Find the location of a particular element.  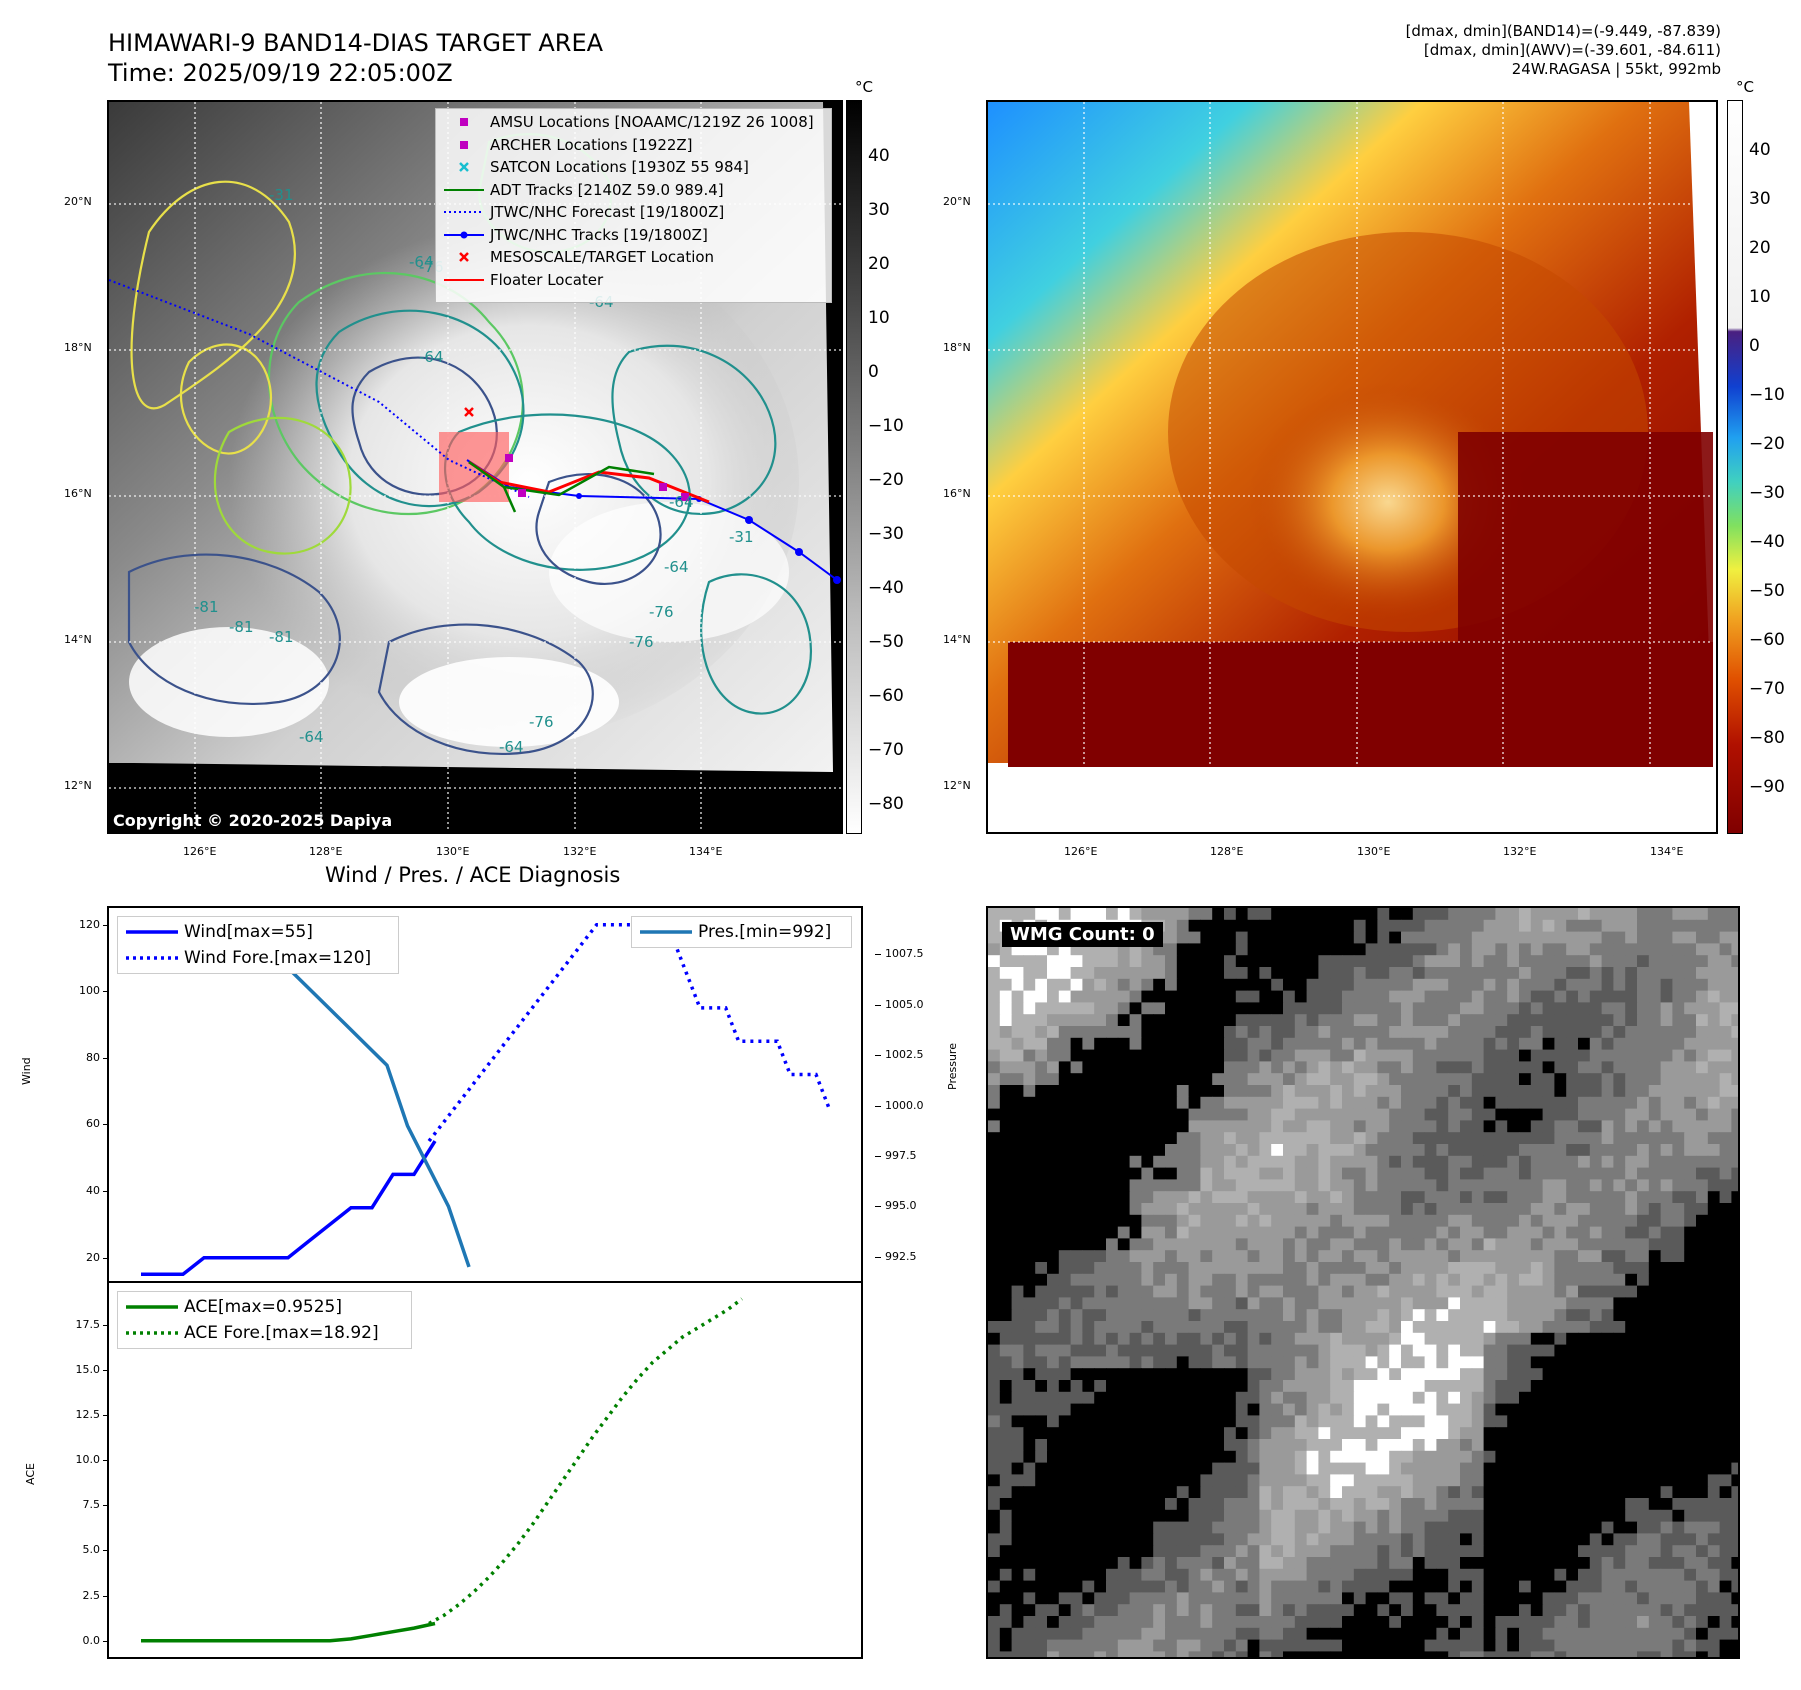

map-legend-item: ADT Tracks [2140Z 59.0 989.4] is located at coordinates (633, 190).